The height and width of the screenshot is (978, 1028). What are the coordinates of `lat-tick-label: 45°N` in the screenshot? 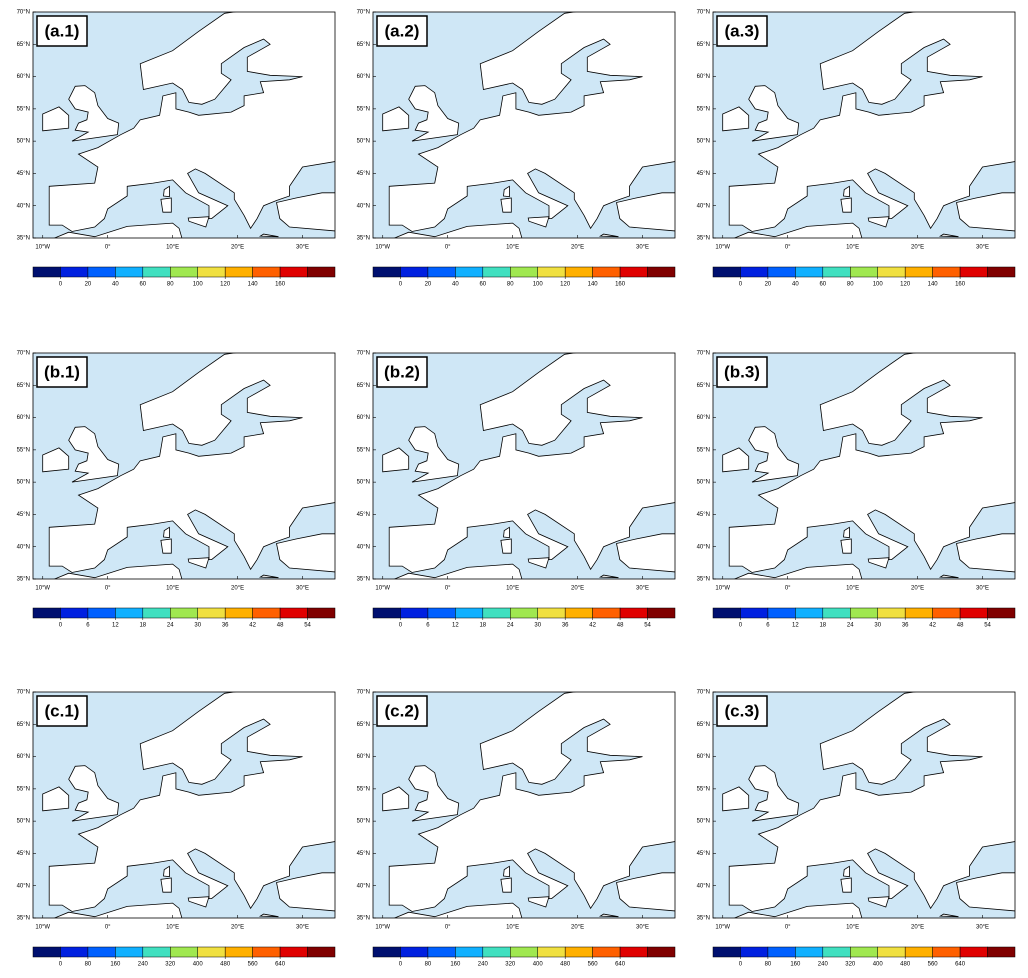 It's located at (703, 854).